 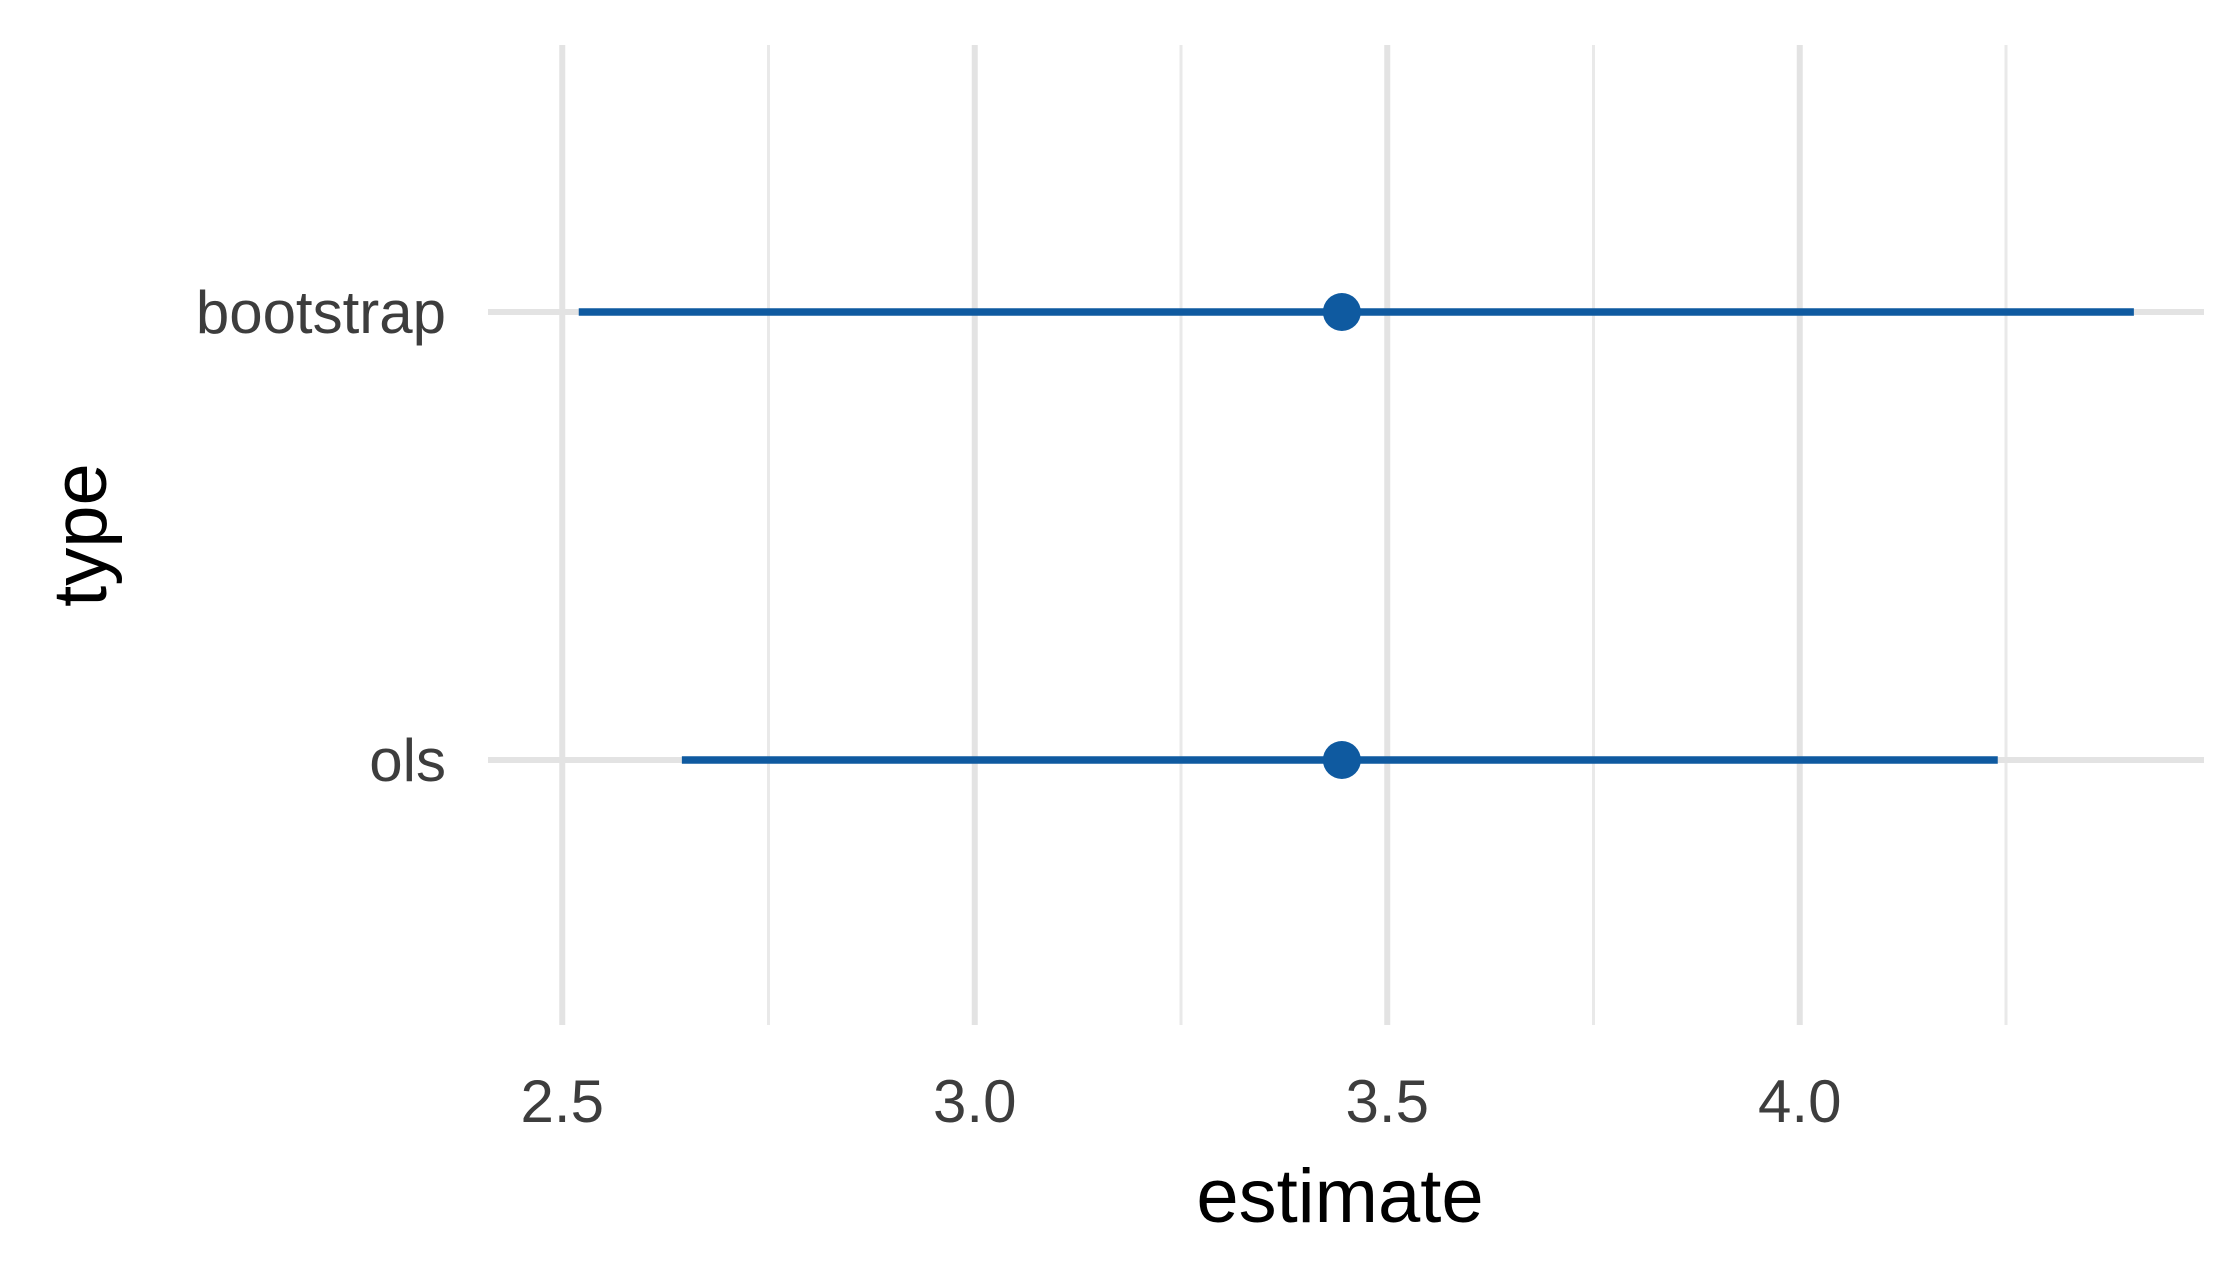 I want to click on y-tick-label: bootstrap, so click(x=321, y=312).